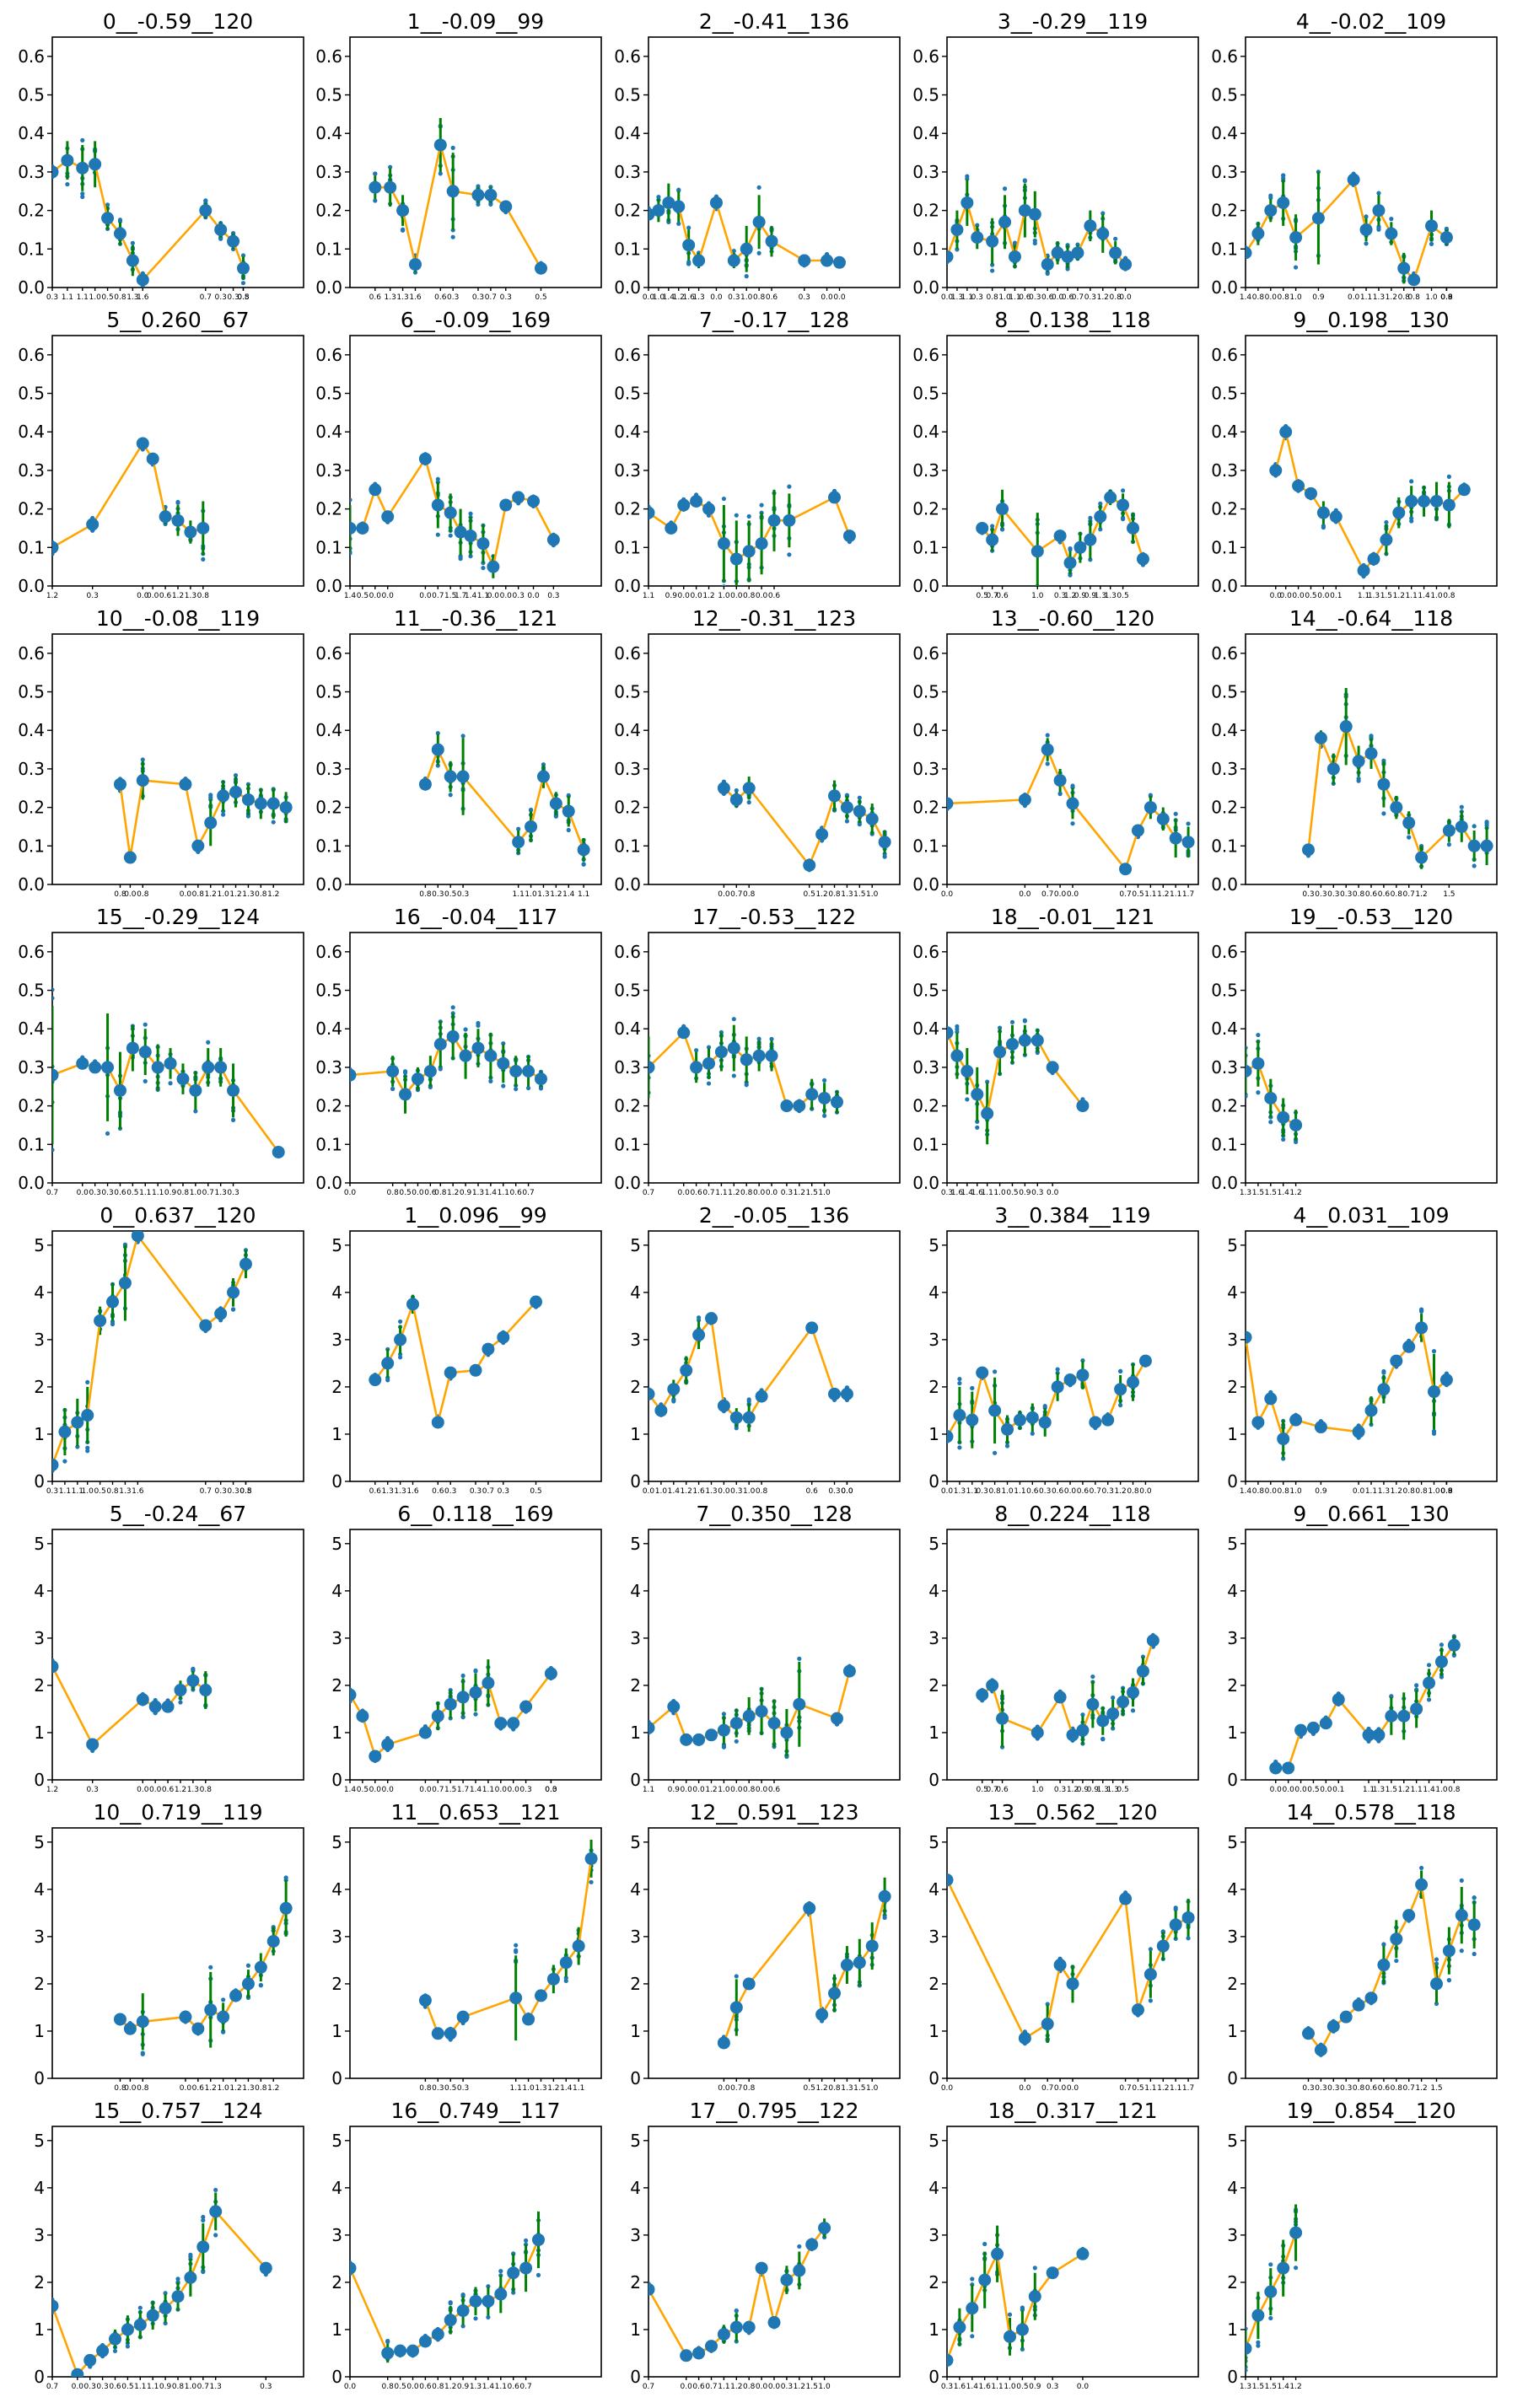 Image resolution: width=1539 pixels, height=2408 pixels. I want to click on y-tick-label: 0.0, so click(926, 1183).